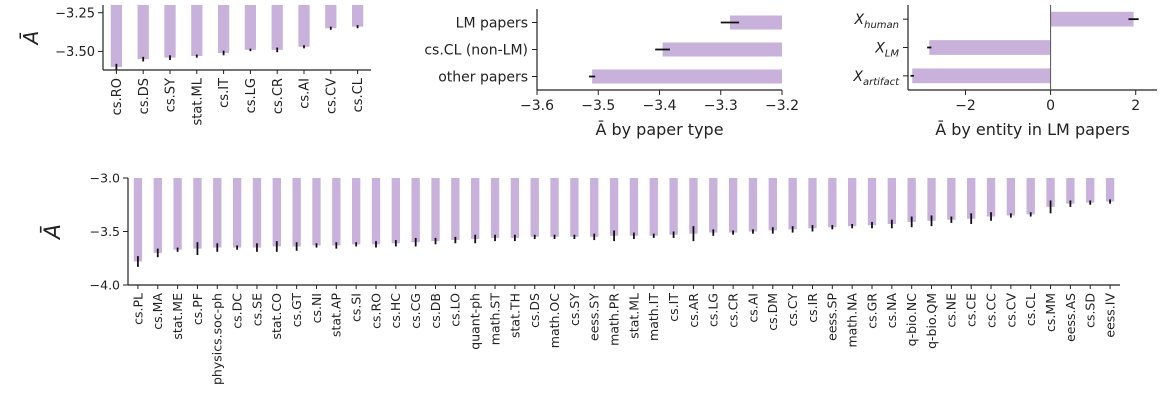 Image resolution: width=1161 pixels, height=410 pixels. Describe the element at coordinates (177, 214) in the screenshot. I see `bar-stat-me` at that location.